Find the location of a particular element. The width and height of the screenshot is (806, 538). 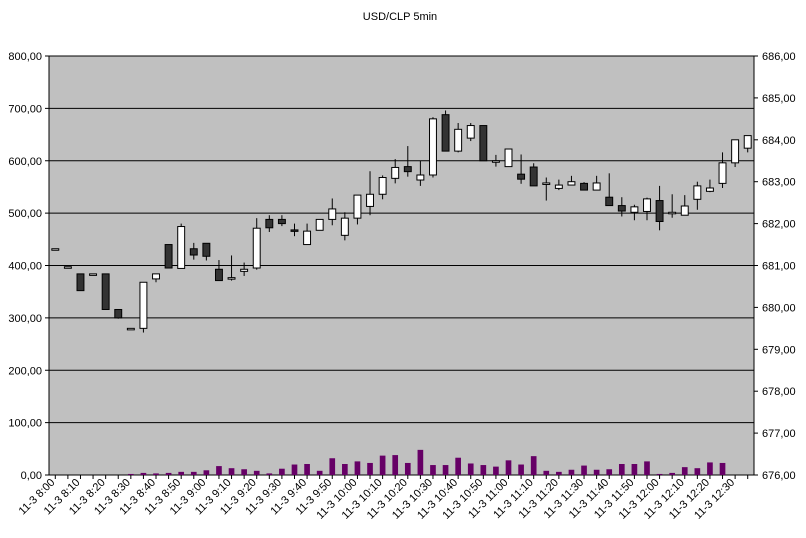

right-tick-label: 683,00 is located at coordinates (779, 183).